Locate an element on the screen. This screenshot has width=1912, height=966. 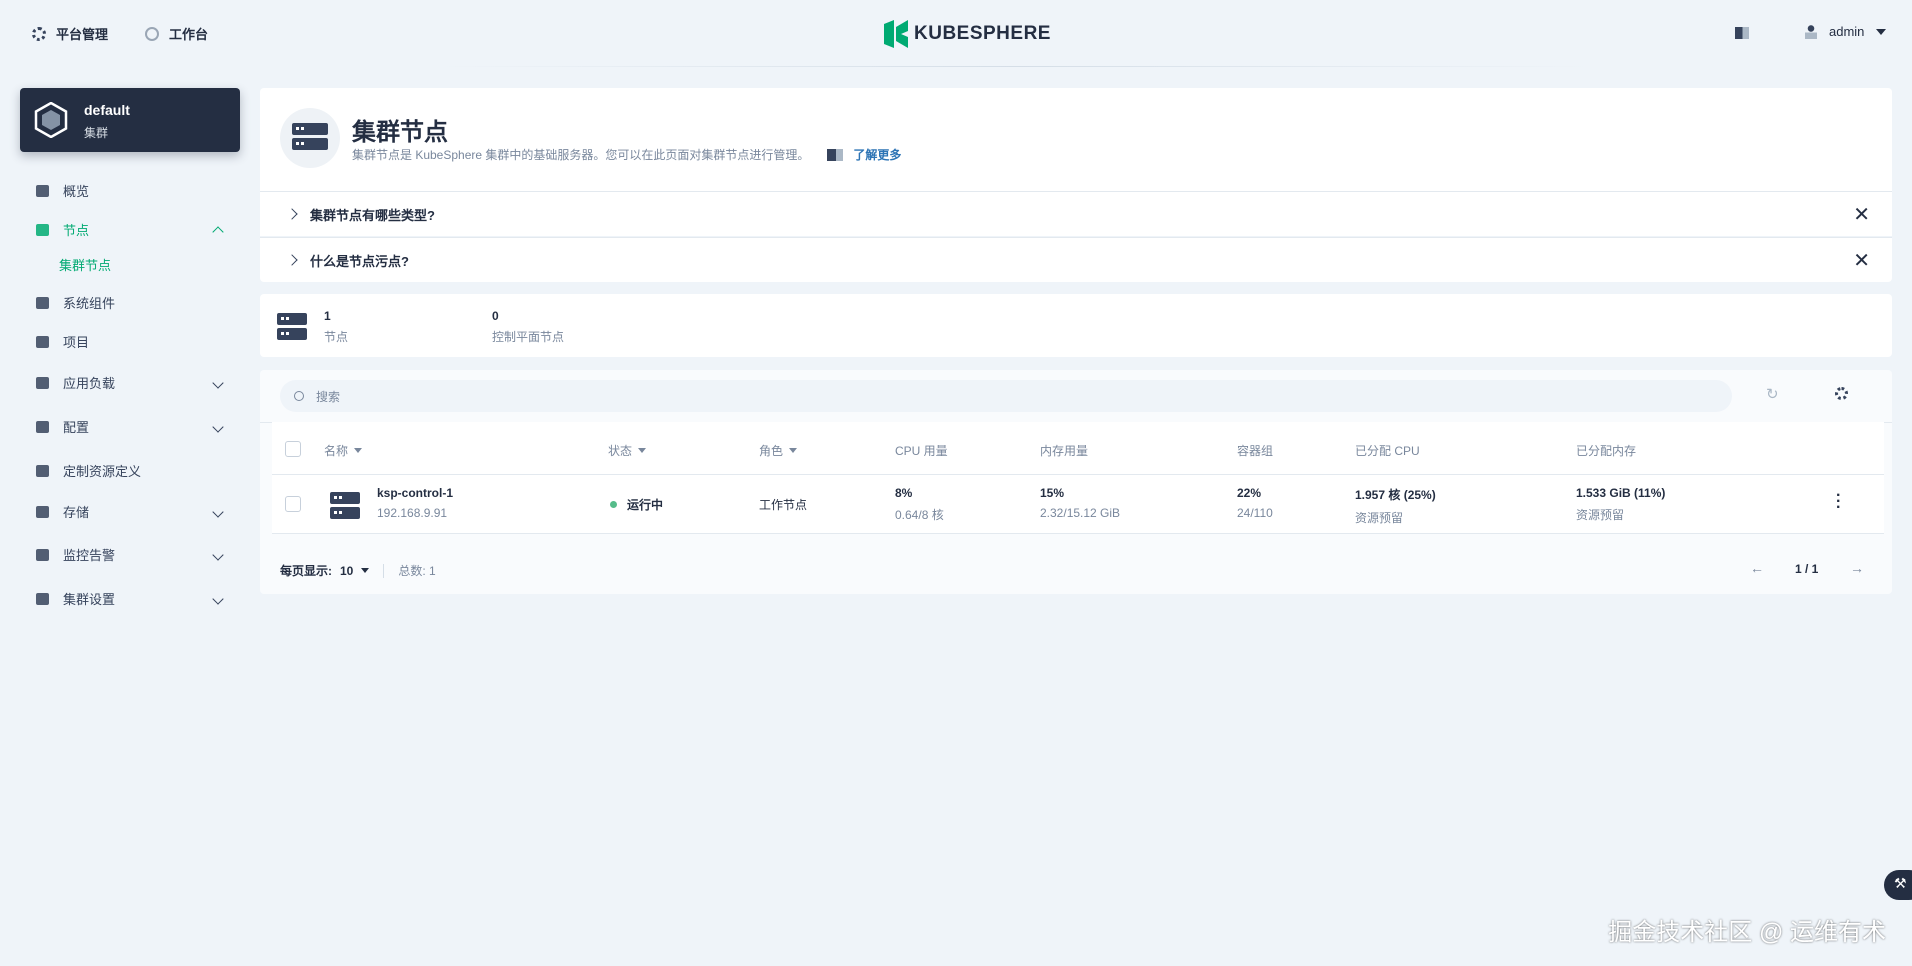
appcluster-icon is located at coordinates (42, 382).